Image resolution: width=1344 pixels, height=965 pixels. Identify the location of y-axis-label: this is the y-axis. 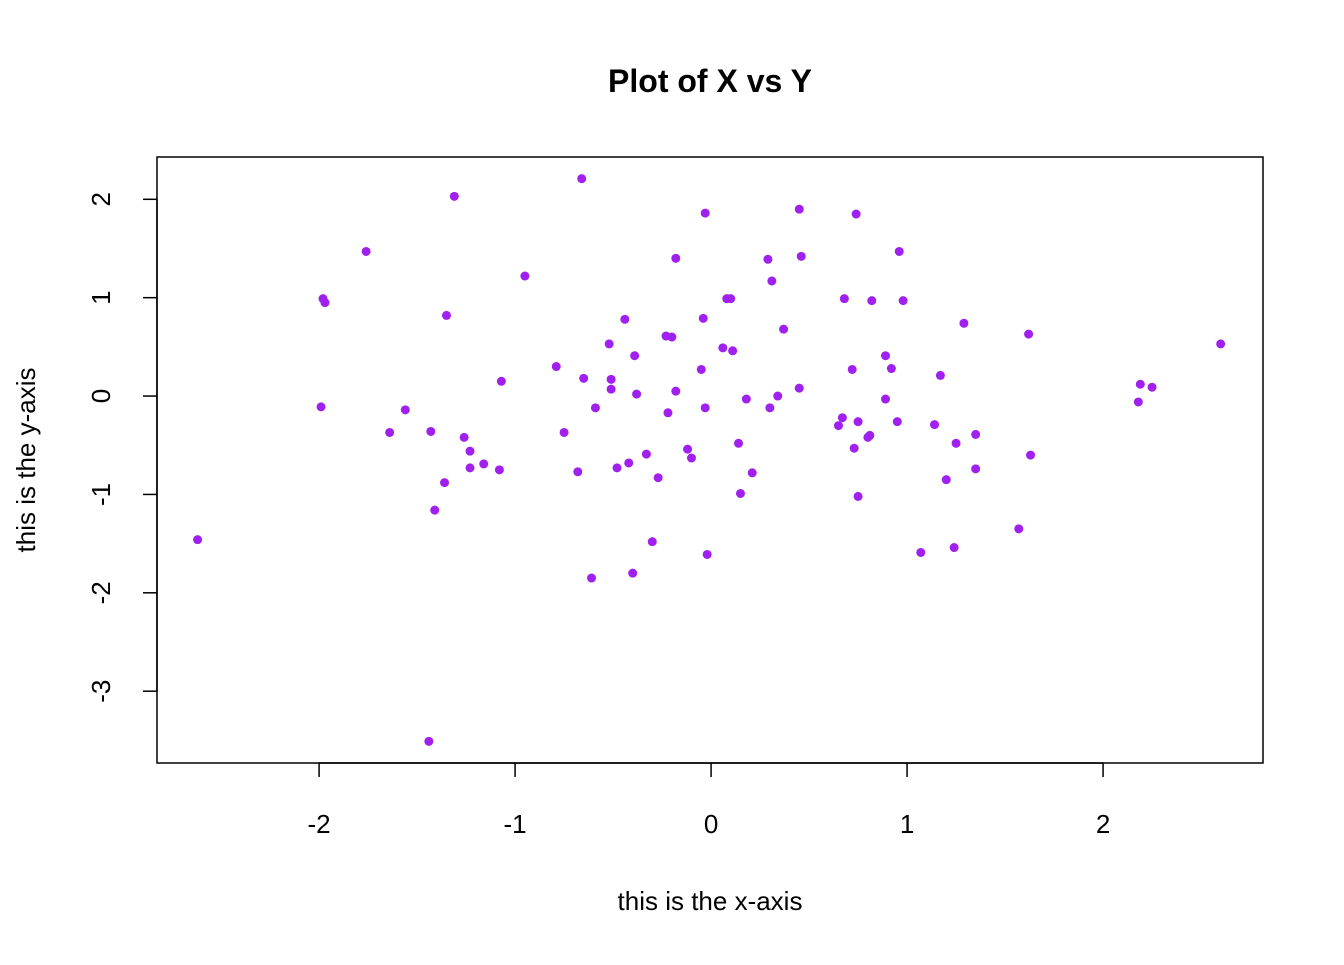
(26, 460).